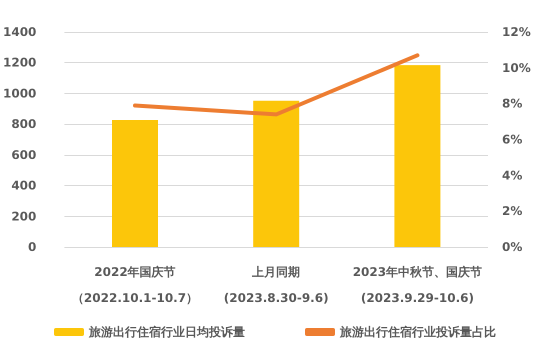 The width and height of the screenshot is (550, 349). Describe the element at coordinates (516, 32) in the screenshot. I see `y2-tick-label: 12%` at that location.